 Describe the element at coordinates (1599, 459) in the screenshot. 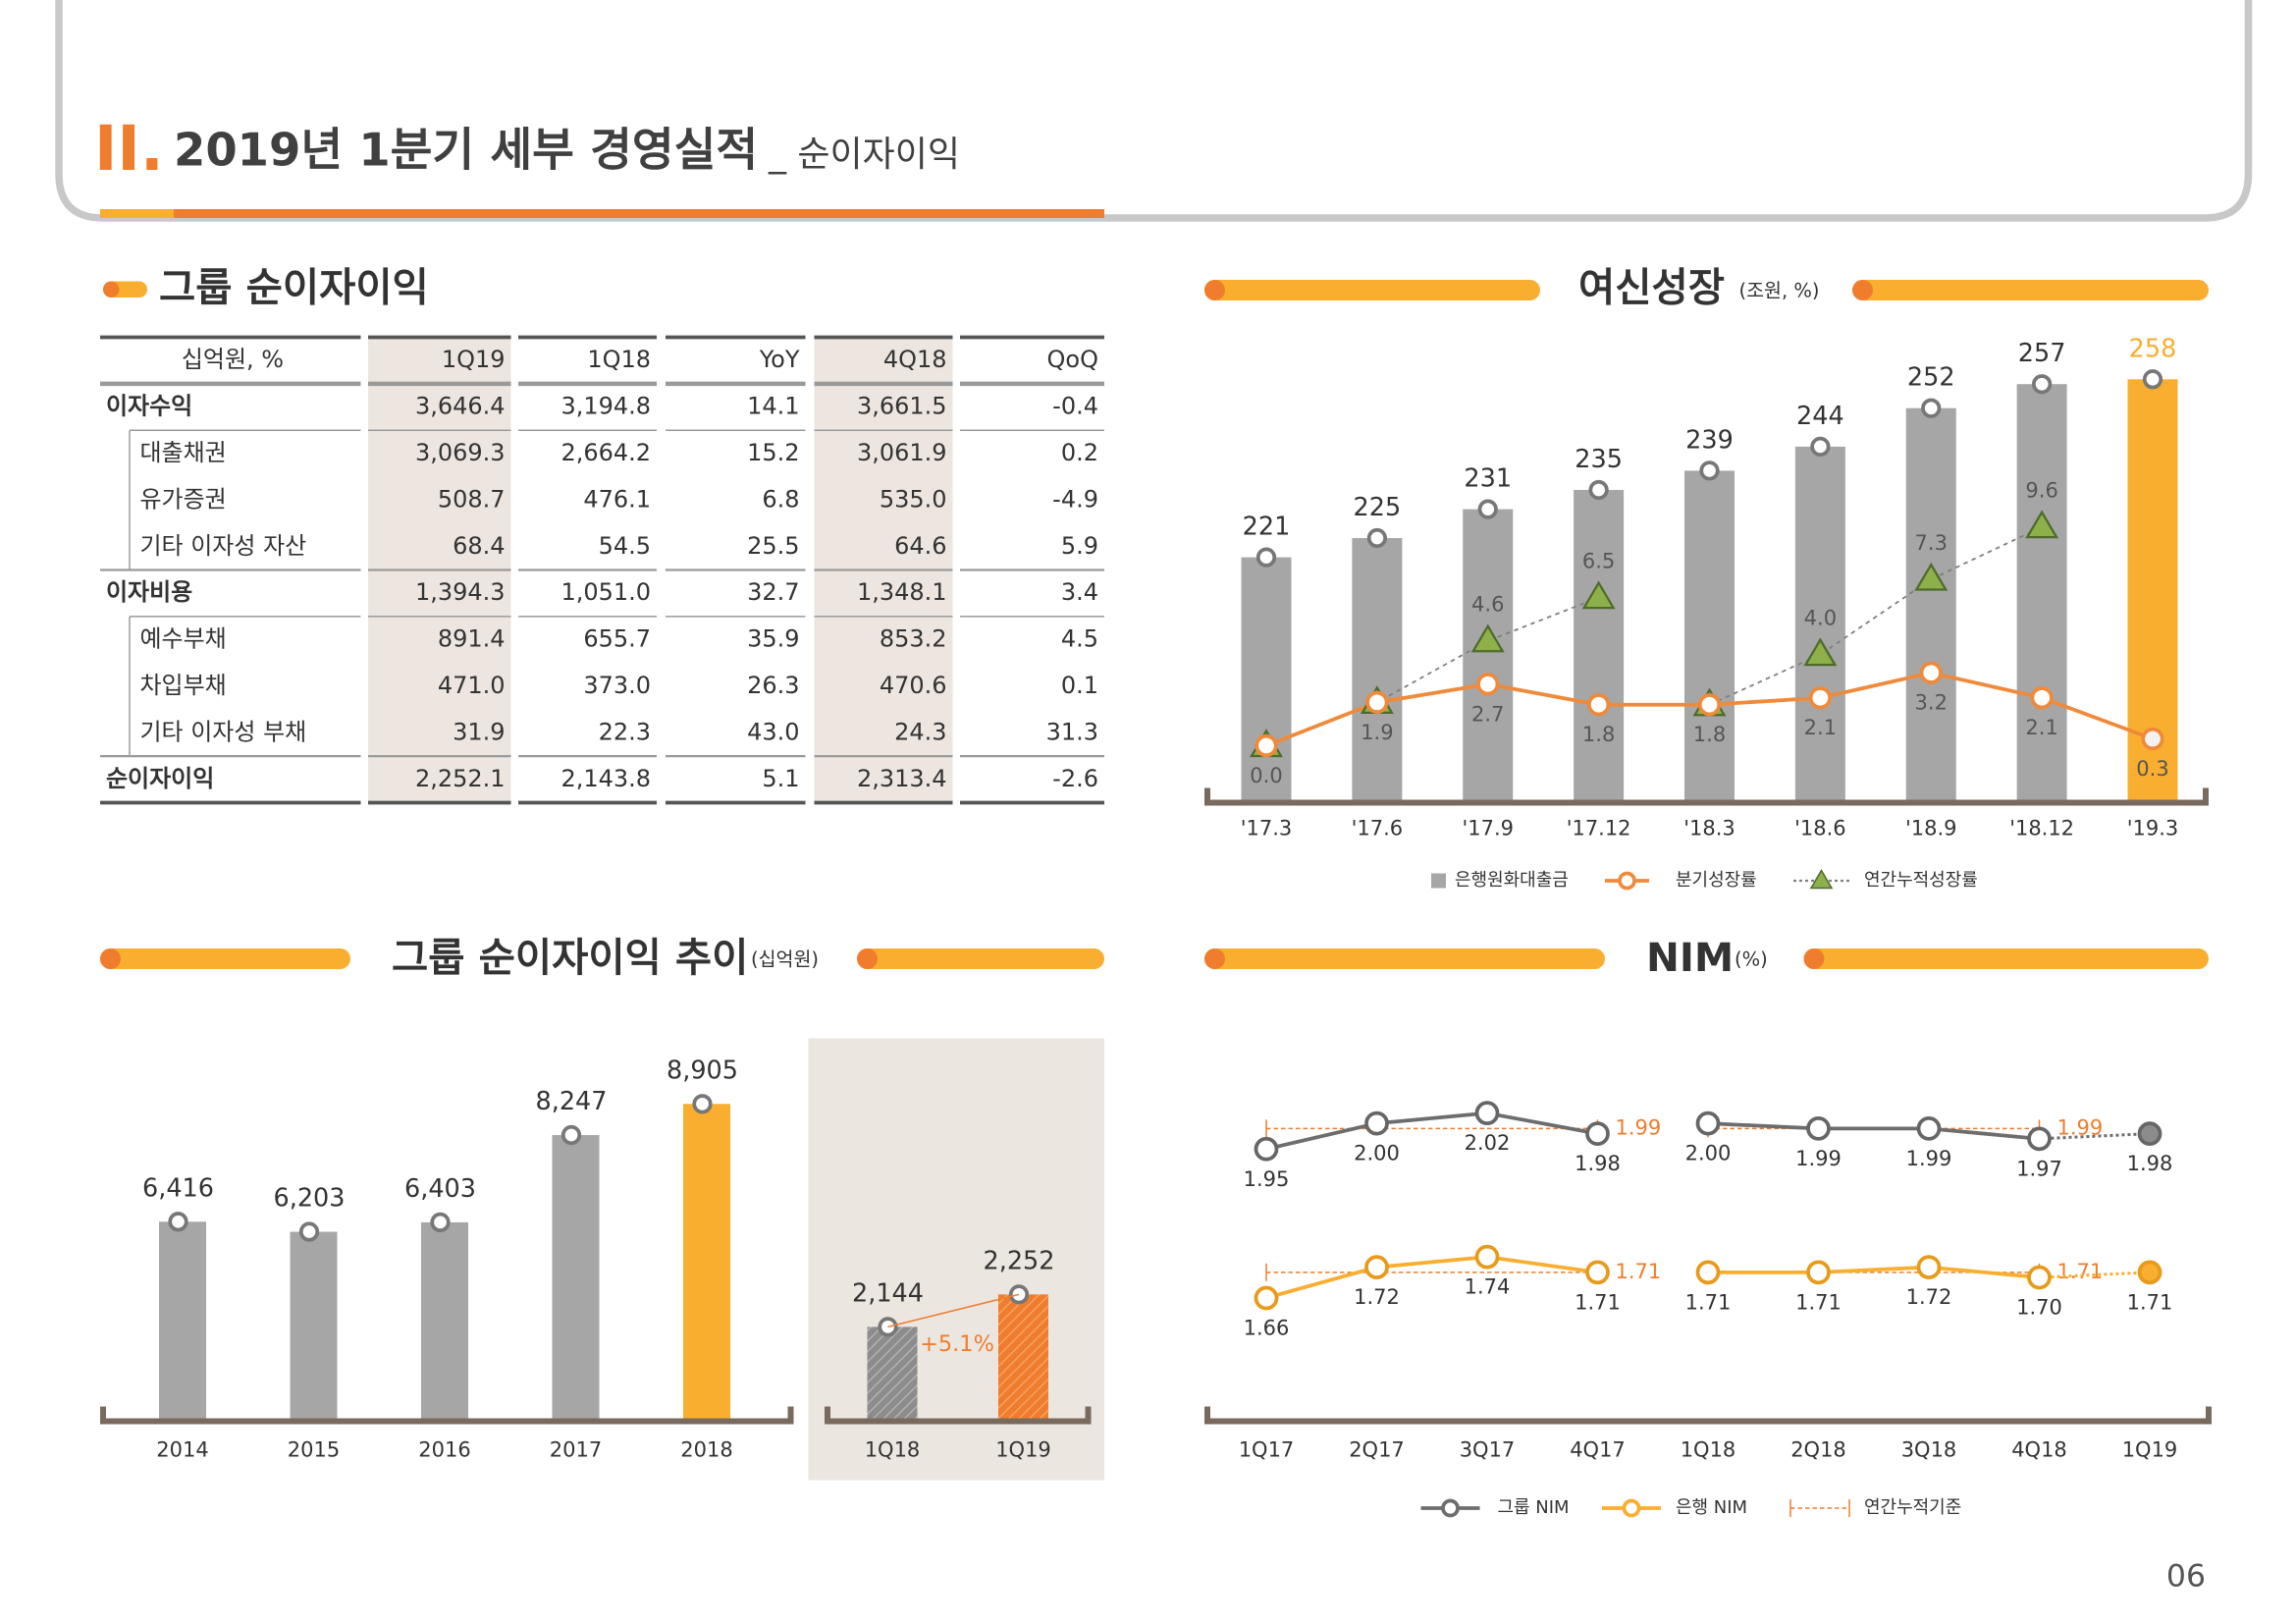

I see `bar-value-label: 235` at that location.